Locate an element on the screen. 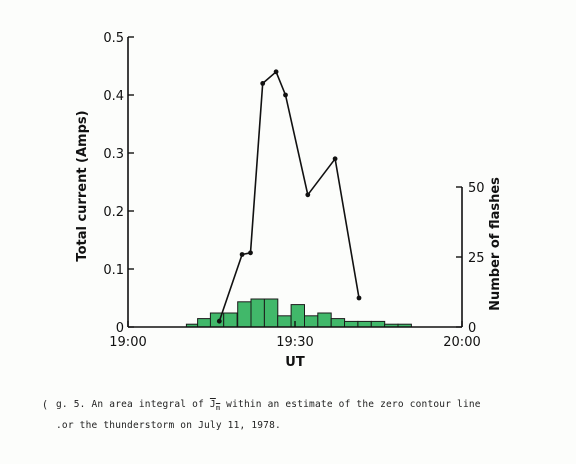 The width and height of the screenshot is (576, 464). left-tick-label: 0.4 is located at coordinates (113, 96).